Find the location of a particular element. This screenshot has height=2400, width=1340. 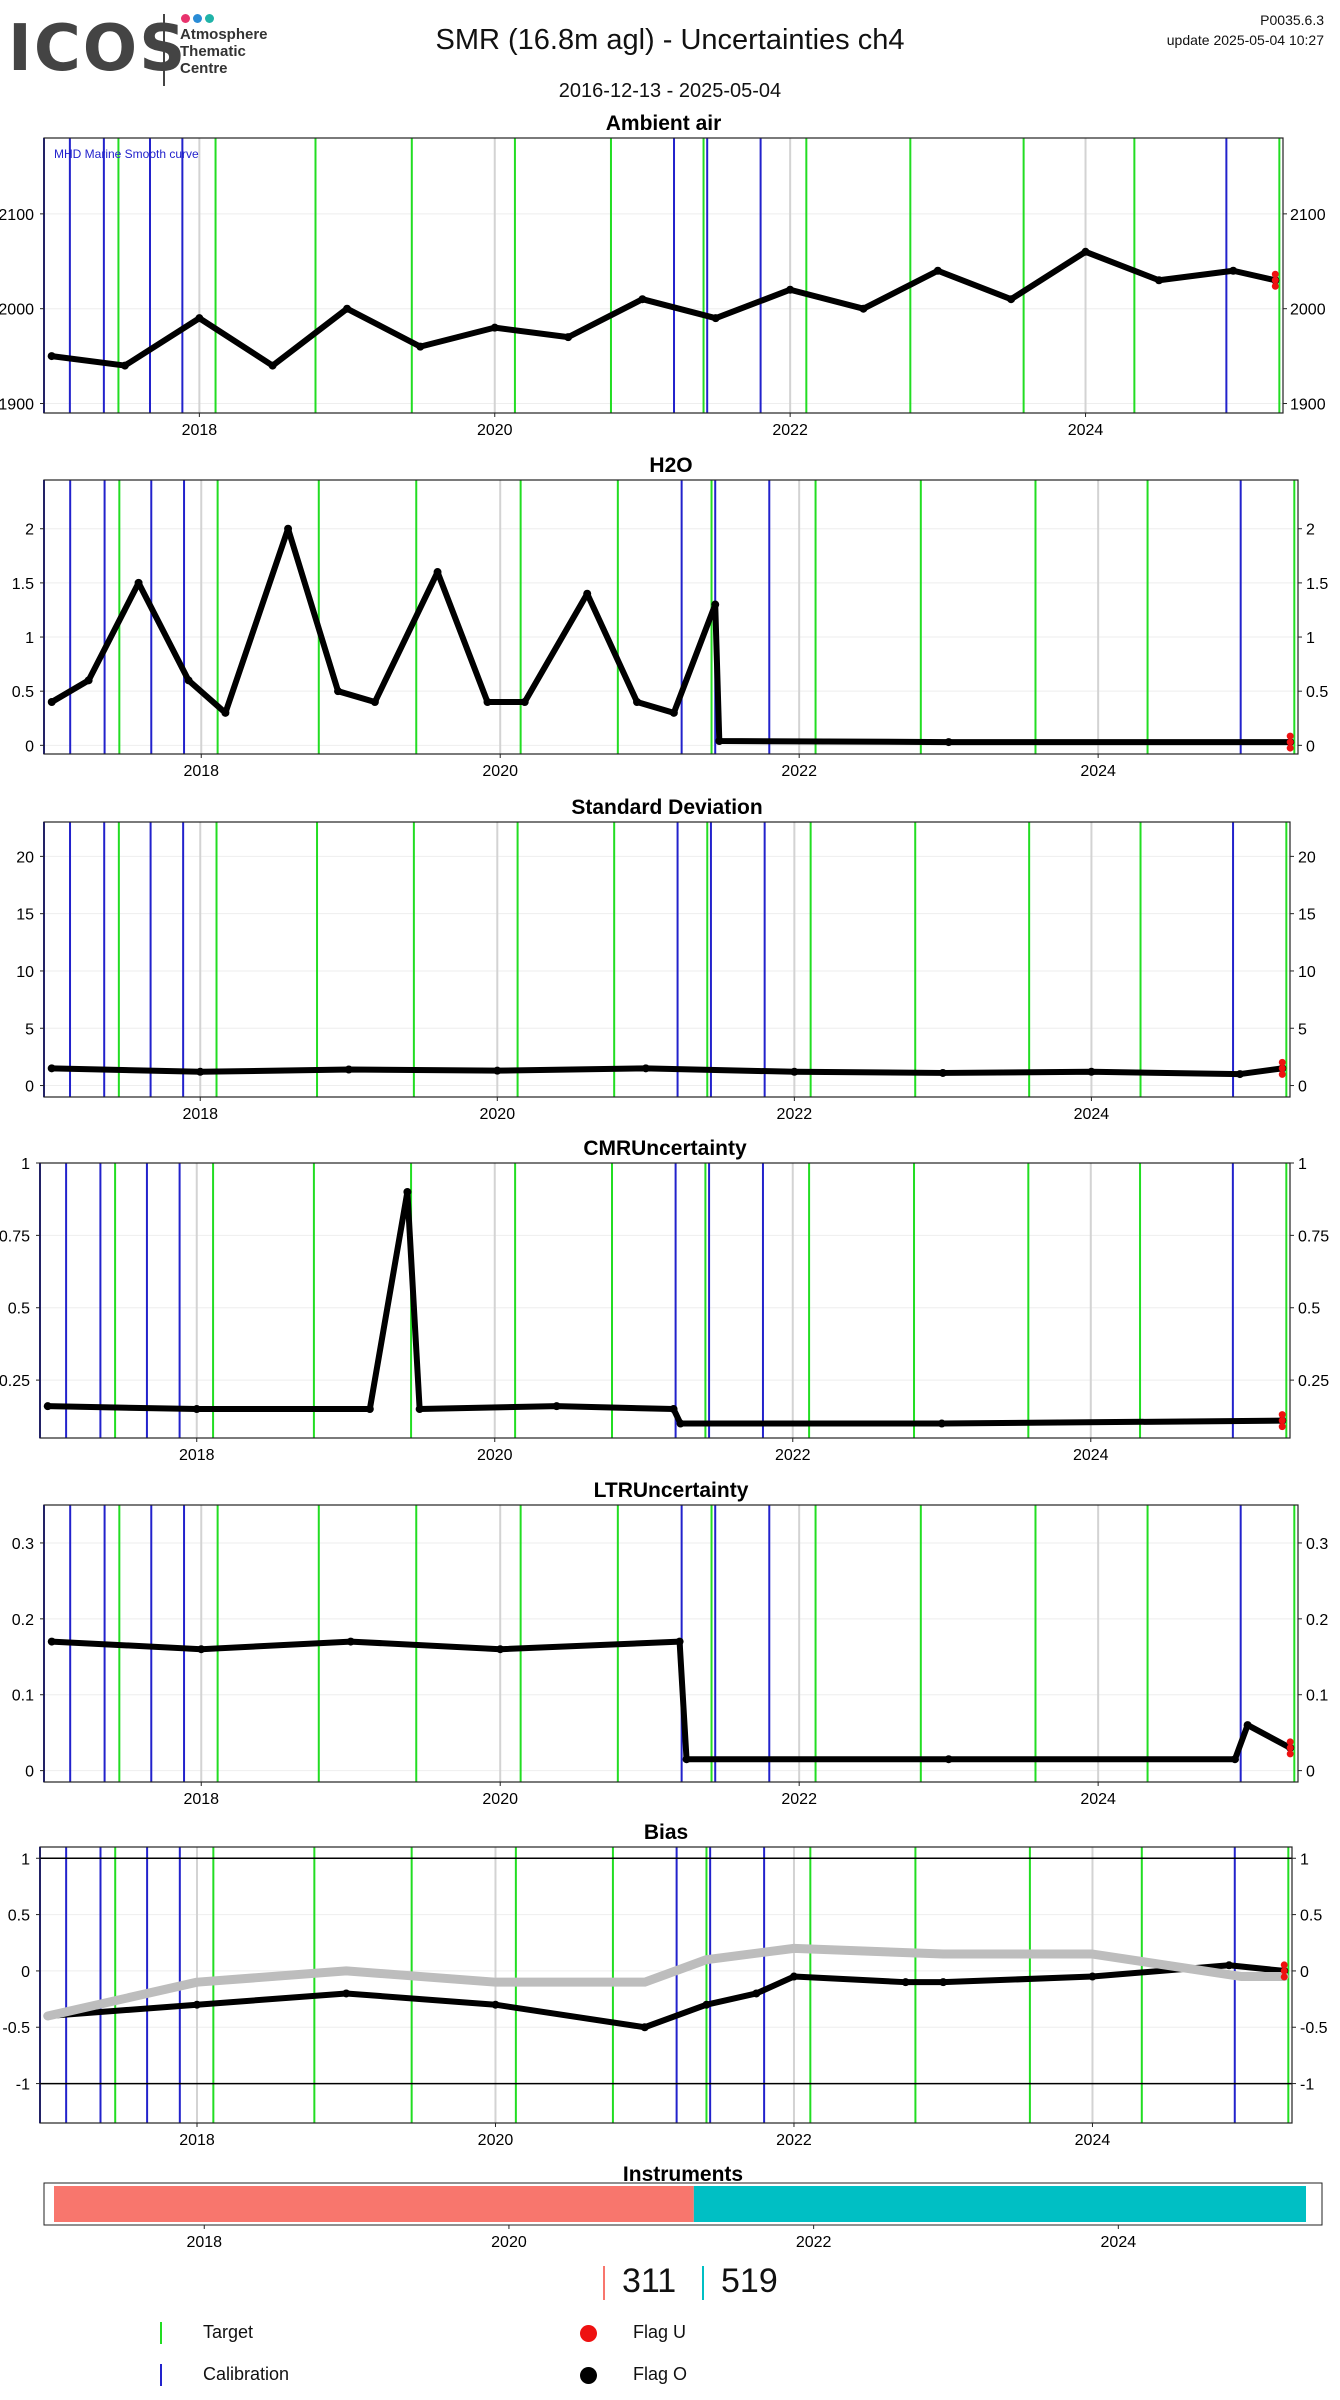

ytick-label-right: 0.5 is located at coordinates (1311, 1916).